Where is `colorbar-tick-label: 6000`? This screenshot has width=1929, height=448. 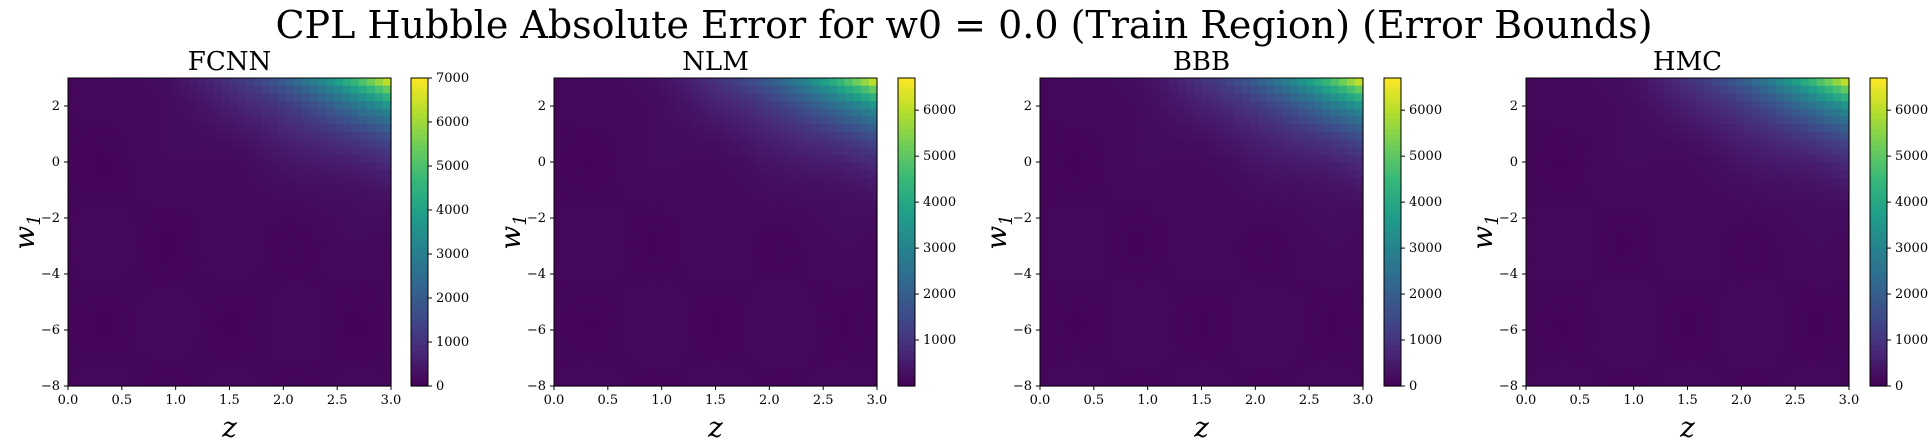
colorbar-tick-label: 6000 is located at coordinates (452, 122).